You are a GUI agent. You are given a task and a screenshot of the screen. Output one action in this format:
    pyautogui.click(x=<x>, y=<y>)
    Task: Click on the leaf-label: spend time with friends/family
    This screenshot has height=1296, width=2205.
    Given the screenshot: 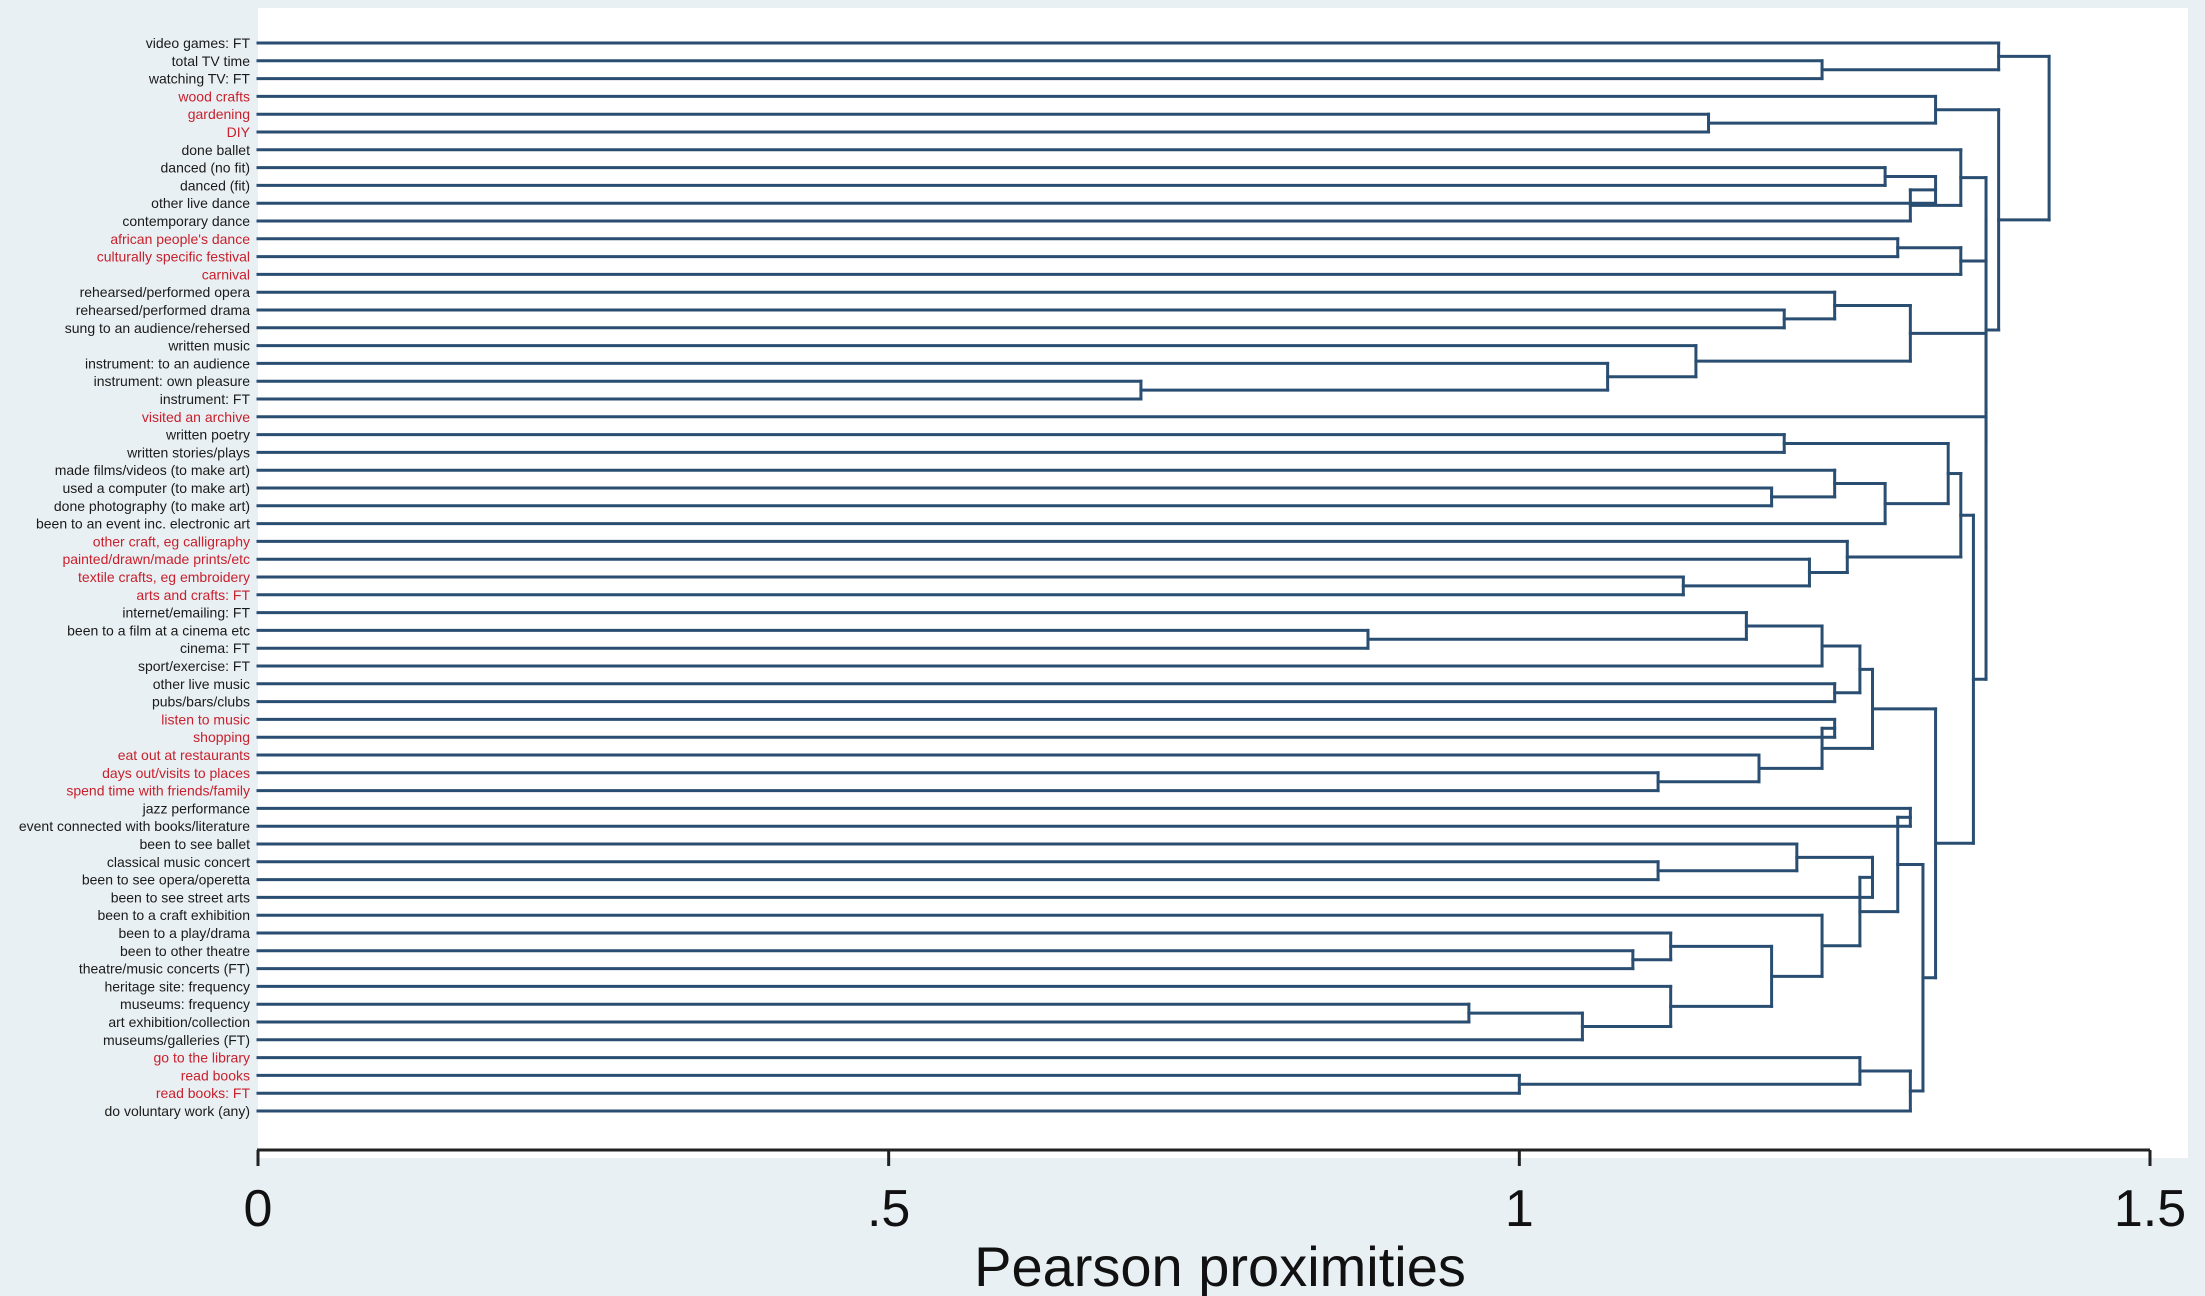 What is the action you would take?
    pyautogui.click(x=158, y=791)
    